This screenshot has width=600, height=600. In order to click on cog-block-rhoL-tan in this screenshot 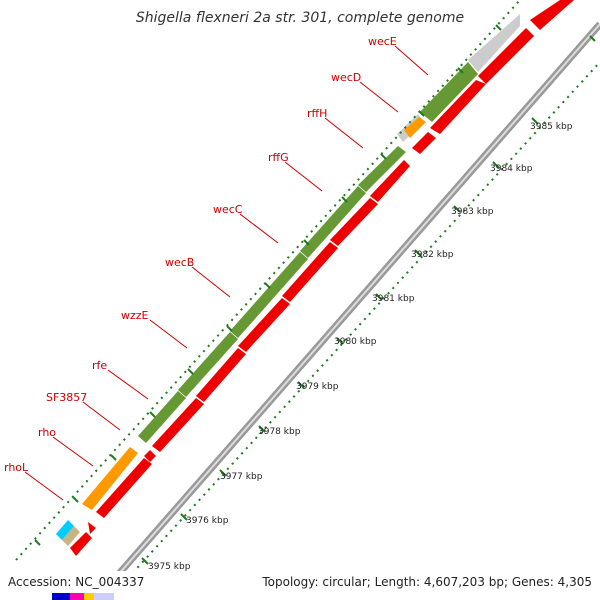, I will do `click(71, 536)`.